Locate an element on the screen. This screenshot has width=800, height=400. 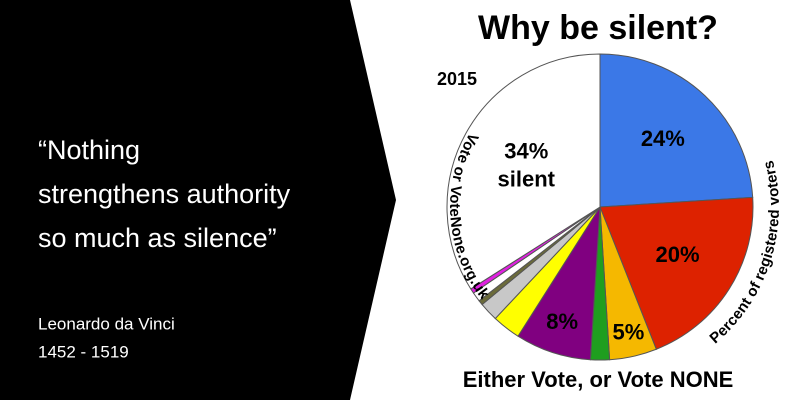
quote-line: “Nothing is located at coordinates (89, 150).